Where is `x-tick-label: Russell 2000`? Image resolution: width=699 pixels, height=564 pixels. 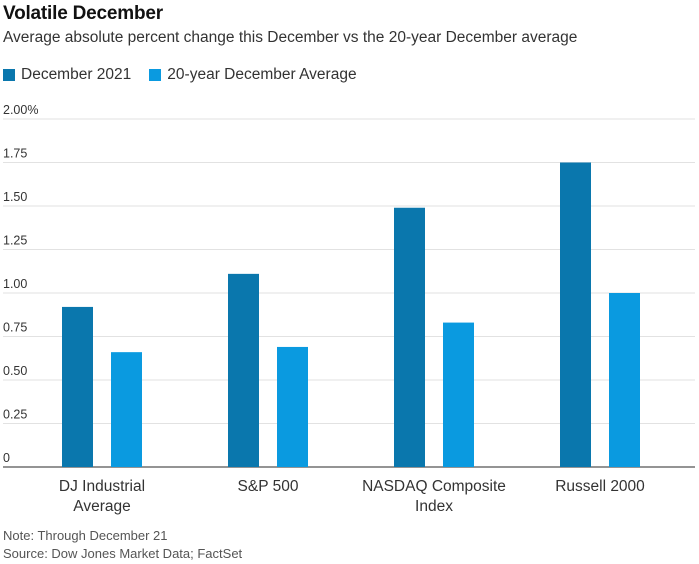
x-tick-label: Russell 2000 is located at coordinates (600, 486).